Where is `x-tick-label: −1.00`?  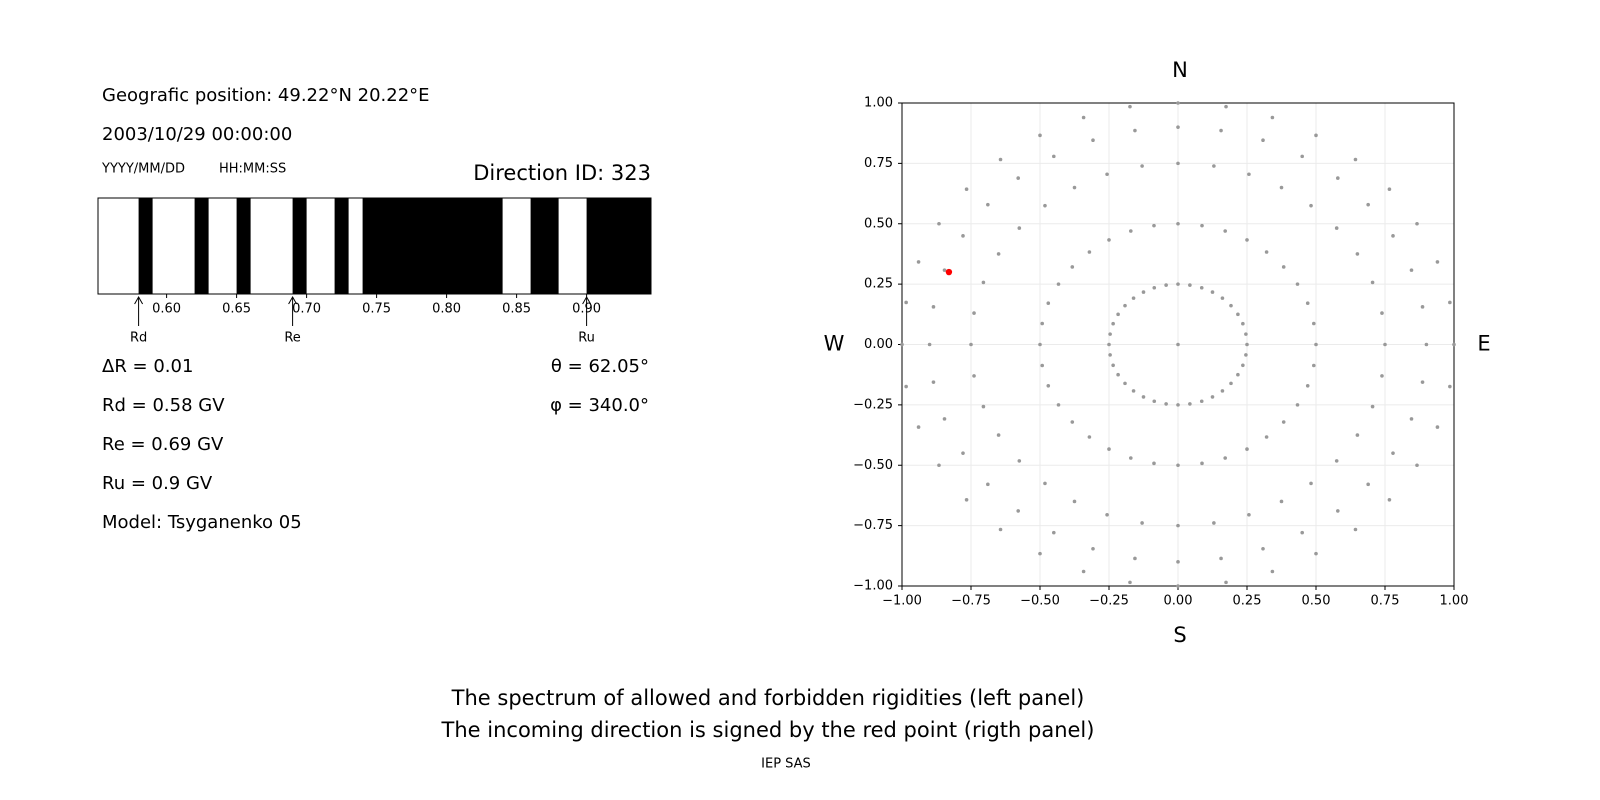
x-tick-label: −1.00 is located at coordinates (902, 601).